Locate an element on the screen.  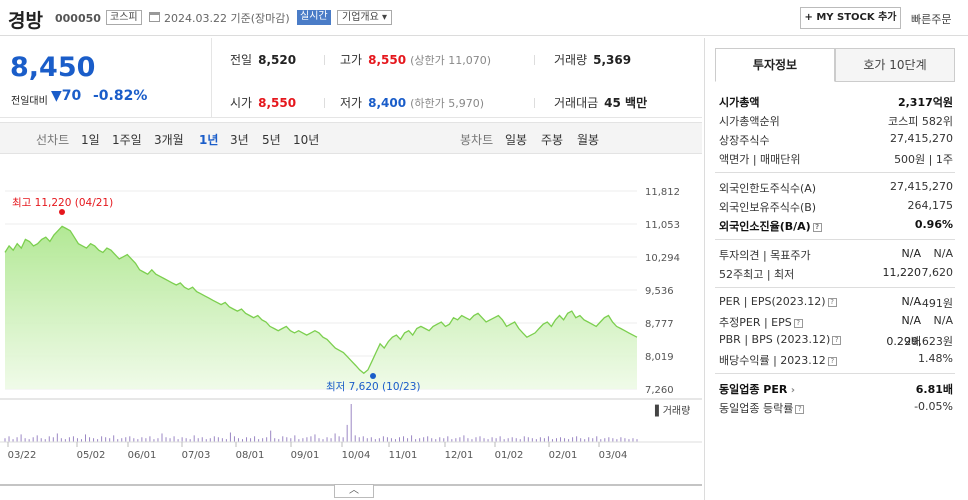
foreign-ratio-row: 외국인소진율(B/A)? 0.96% is located at coordinates (836, 225).